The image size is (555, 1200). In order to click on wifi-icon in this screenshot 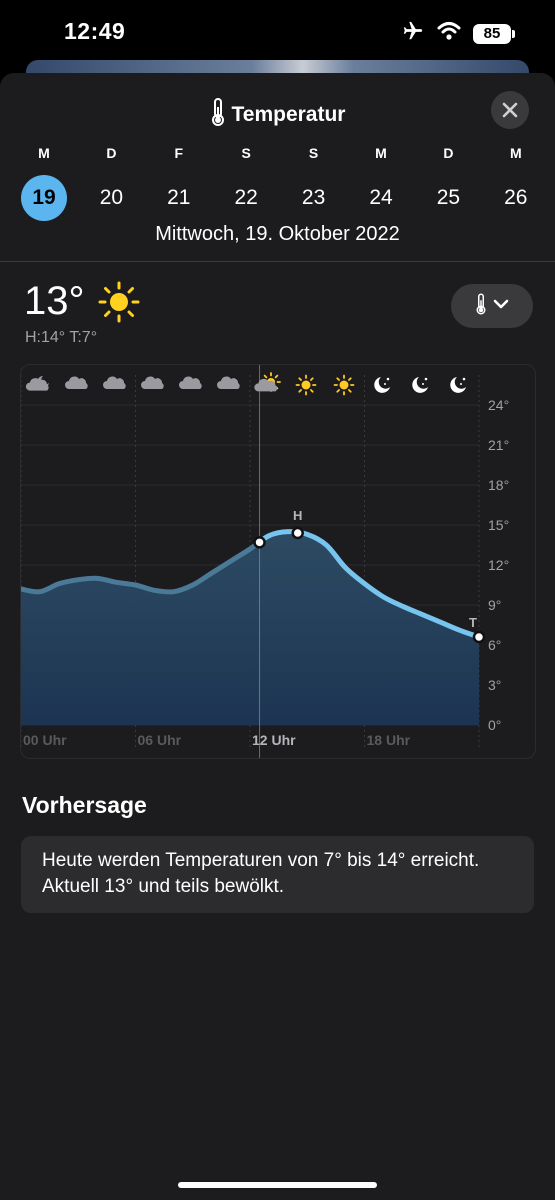, I will do `click(449, 33)`.